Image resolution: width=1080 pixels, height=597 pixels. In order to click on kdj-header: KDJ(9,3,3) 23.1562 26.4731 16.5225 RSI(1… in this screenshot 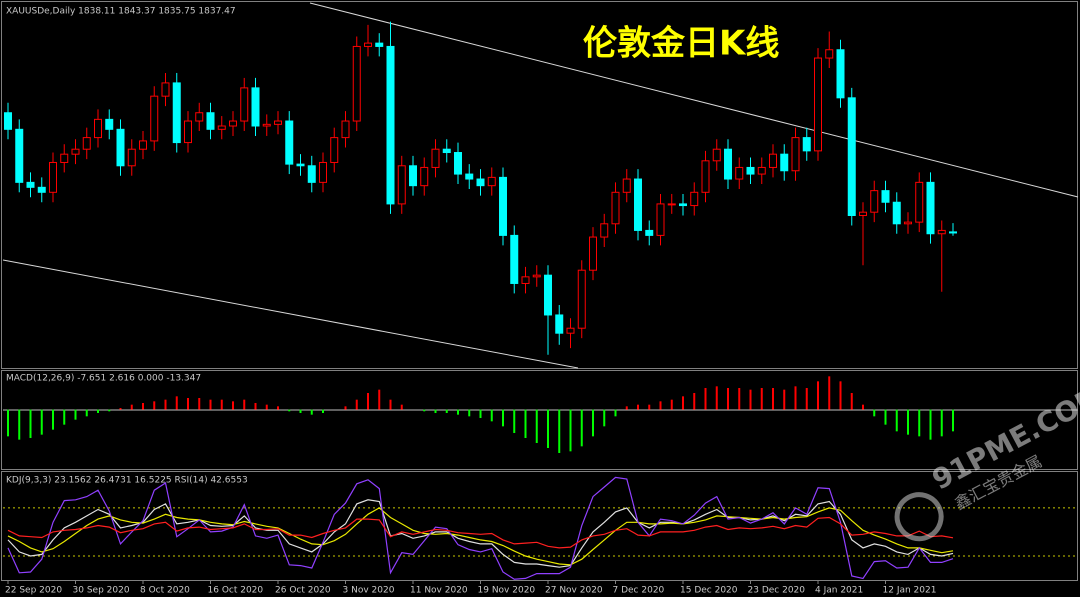, I will do `click(127, 481)`.